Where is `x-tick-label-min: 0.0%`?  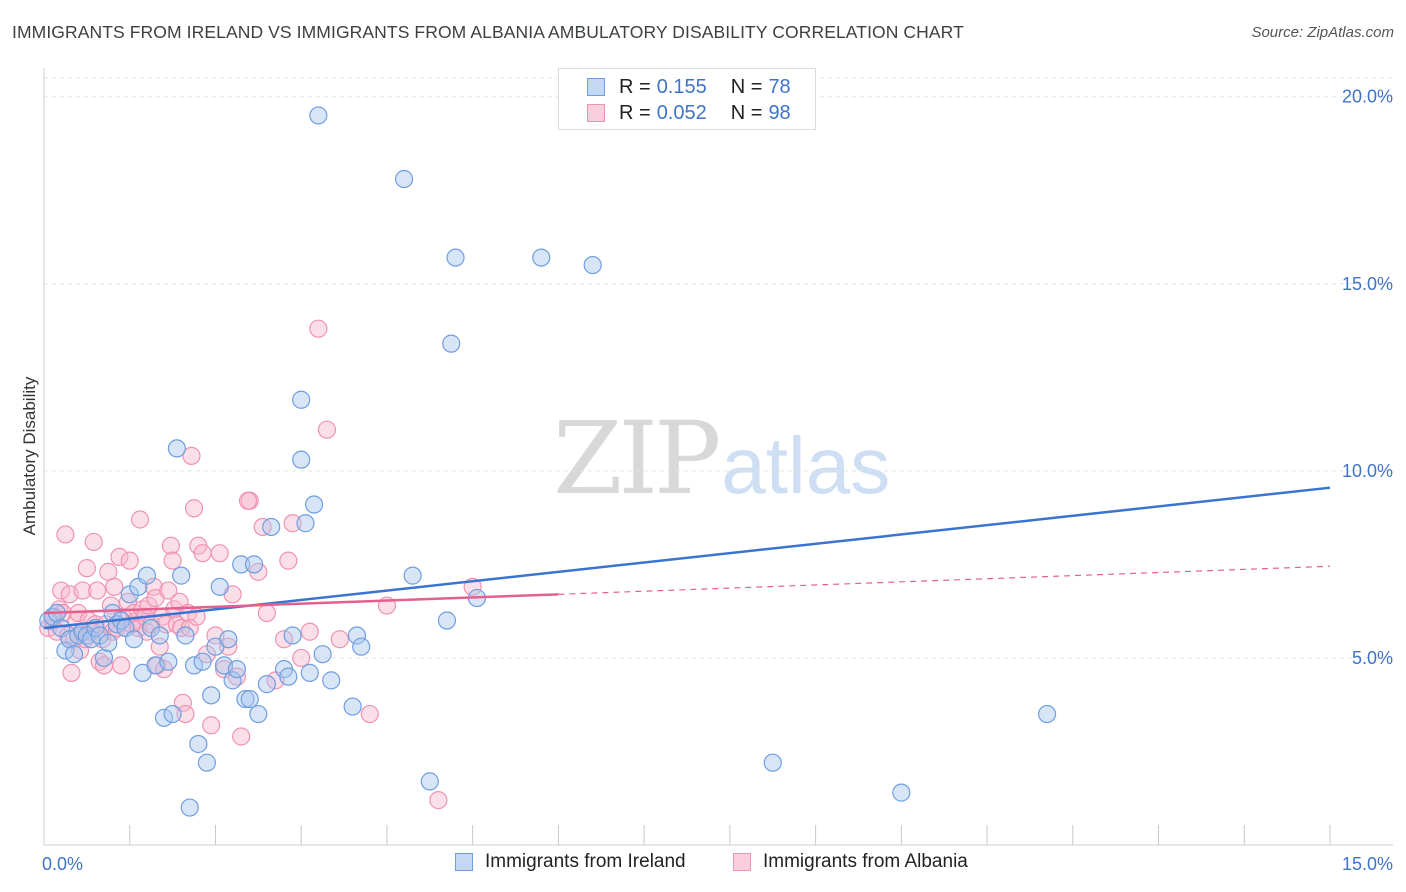
x-tick-label-min: 0.0% is located at coordinates (62, 864).